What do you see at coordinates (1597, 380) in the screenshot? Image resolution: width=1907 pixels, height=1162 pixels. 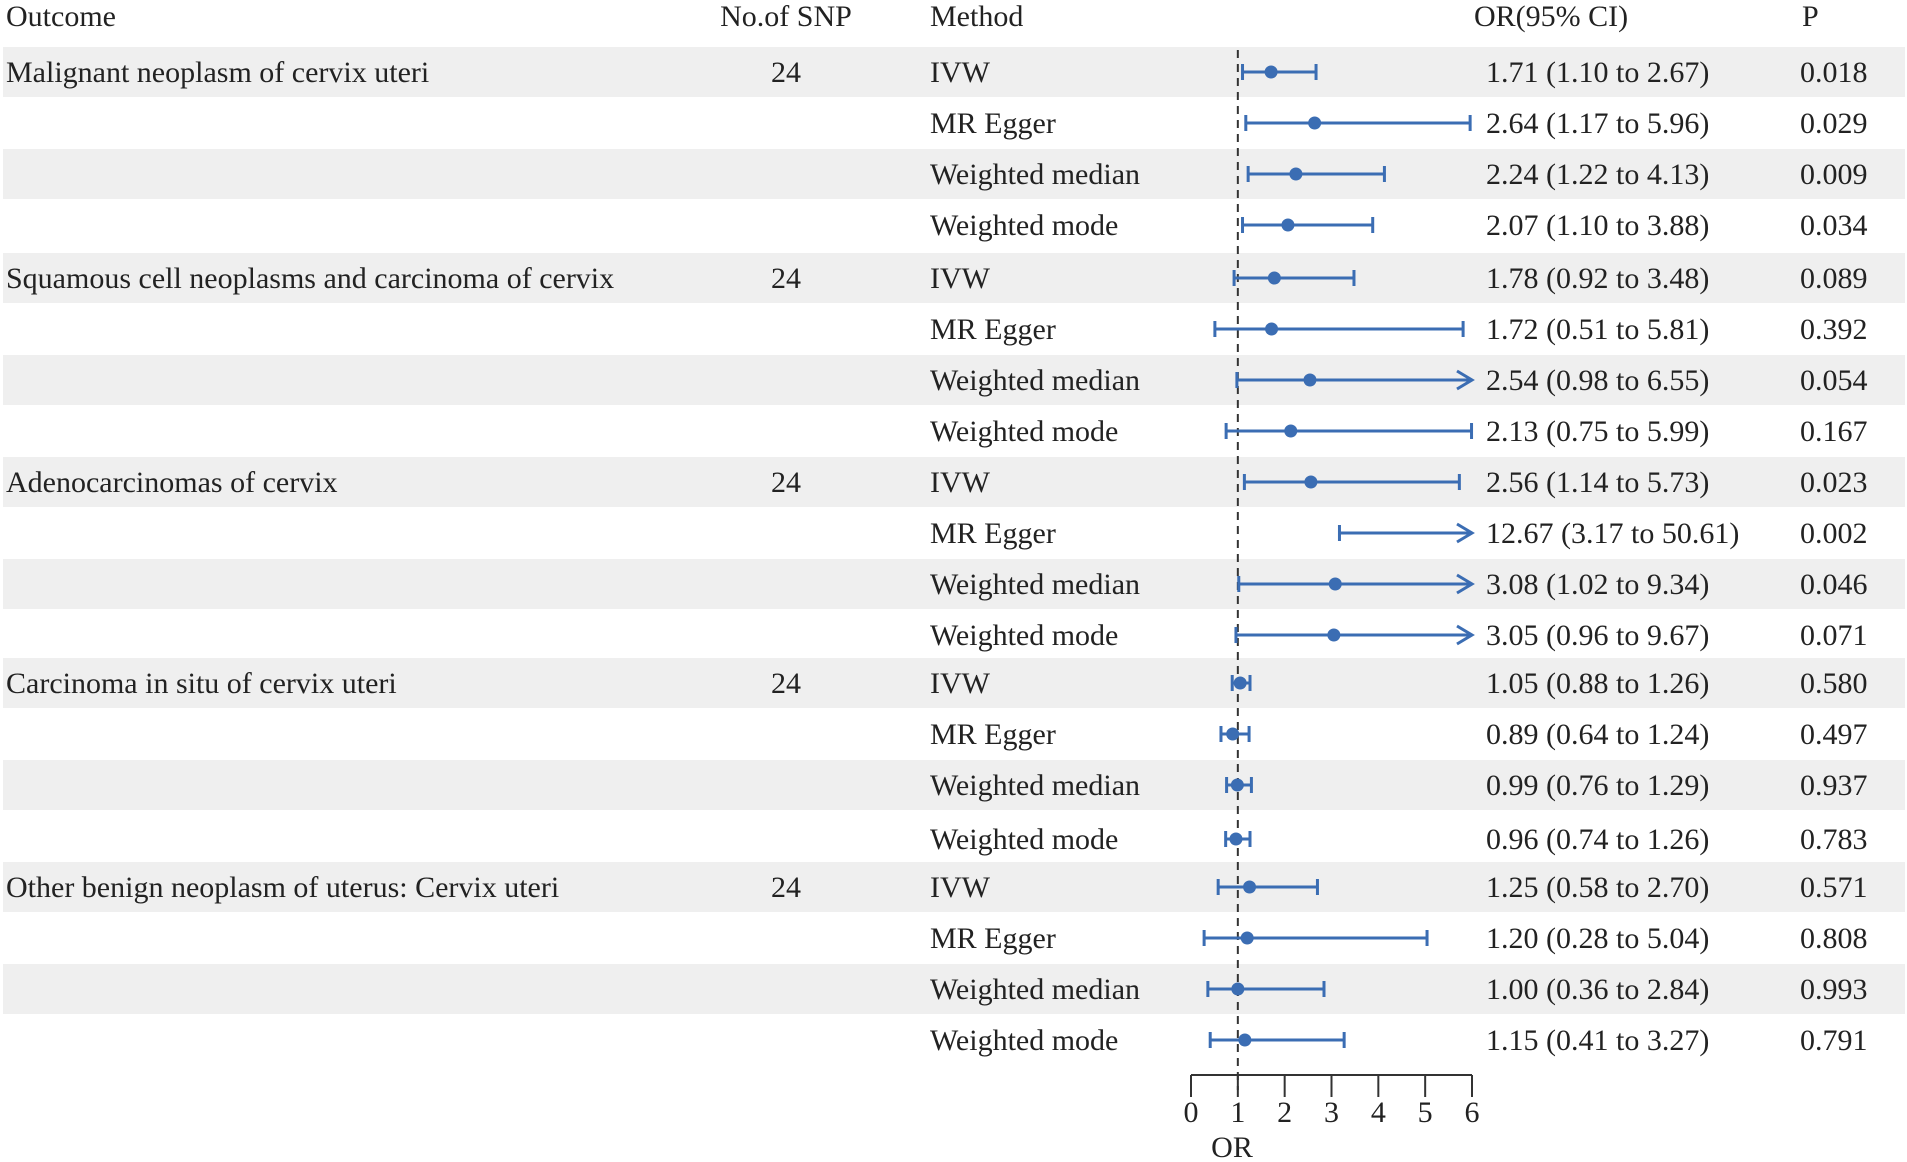 I see `or-ci-value: 2.54 (0.98 to 6.55)` at bounding box center [1597, 380].